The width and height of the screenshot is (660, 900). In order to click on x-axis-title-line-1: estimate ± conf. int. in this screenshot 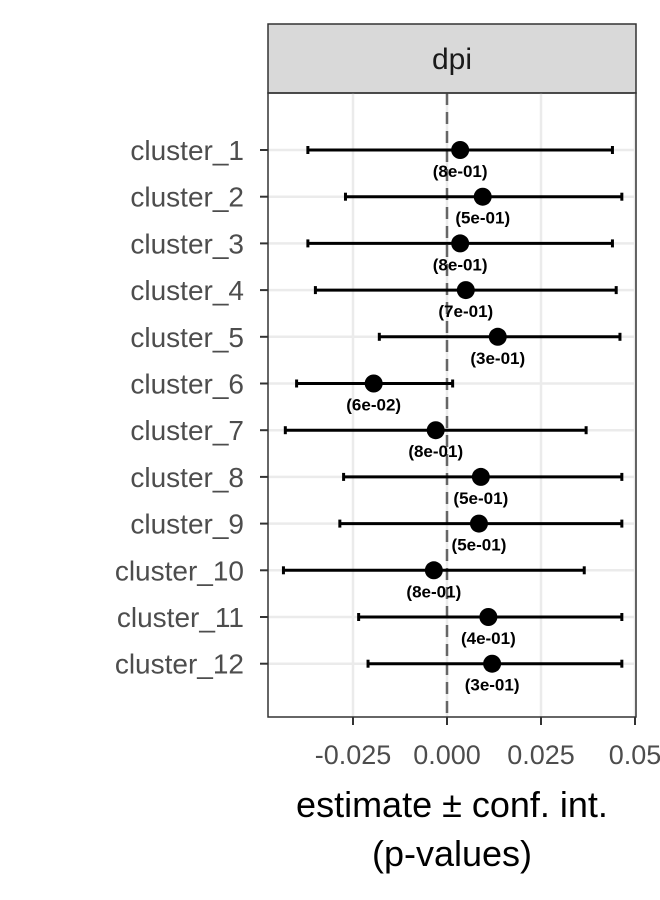, I will do `click(452, 804)`.